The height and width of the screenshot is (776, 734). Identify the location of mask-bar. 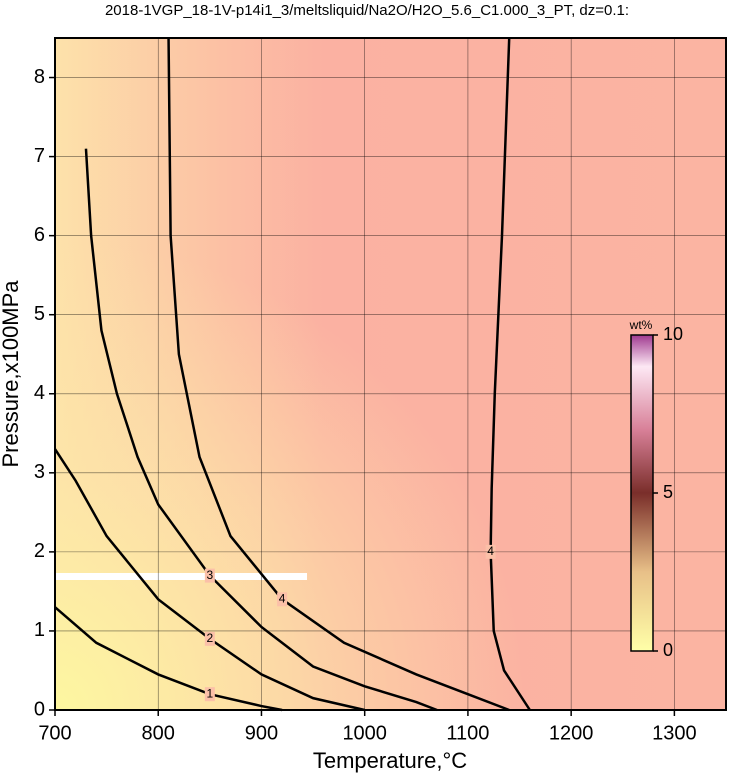
(181, 576).